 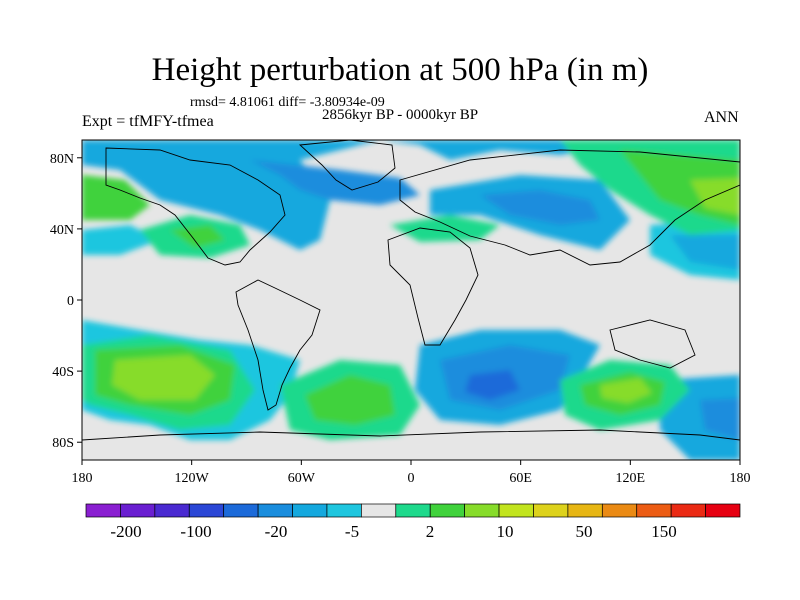 What do you see at coordinates (195, 531) in the screenshot?
I see `colorbar-label: -100` at bounding box center [195, 531].